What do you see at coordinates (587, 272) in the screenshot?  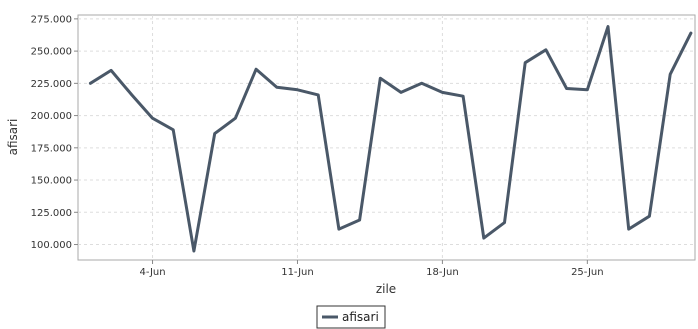 I see `x-tick-label: 25-Jun` at bounding box center [587, 272].